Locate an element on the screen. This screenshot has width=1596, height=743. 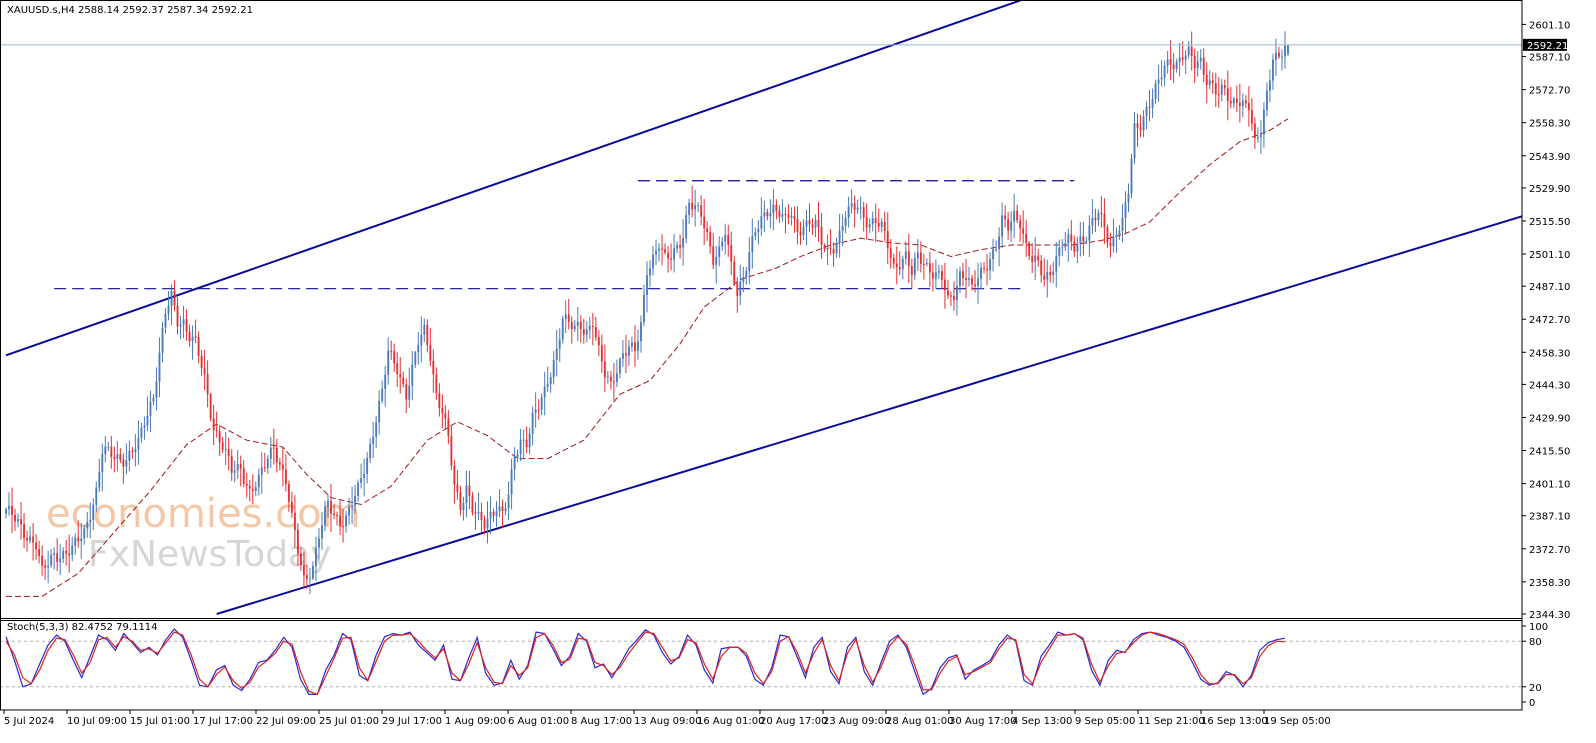
price-label-bg is located at coordinates (1545, 44).